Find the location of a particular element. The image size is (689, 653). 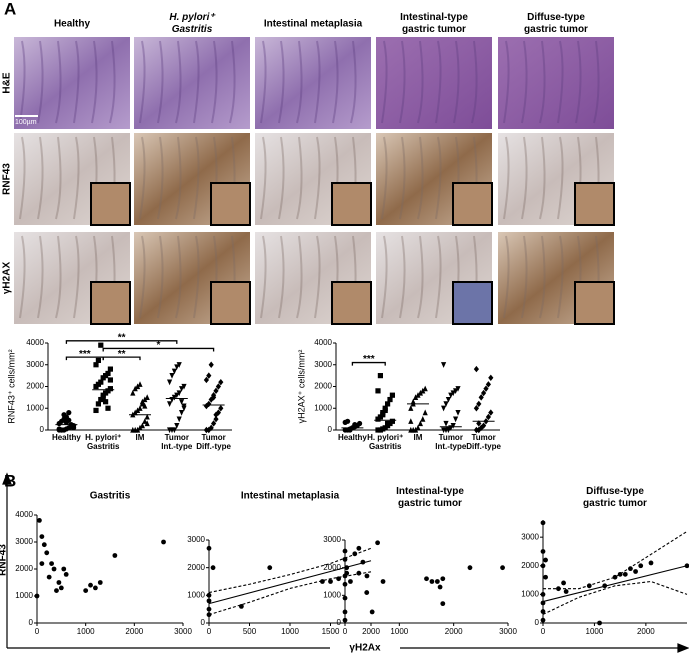

ci-line is located at coordinates (290, 570).